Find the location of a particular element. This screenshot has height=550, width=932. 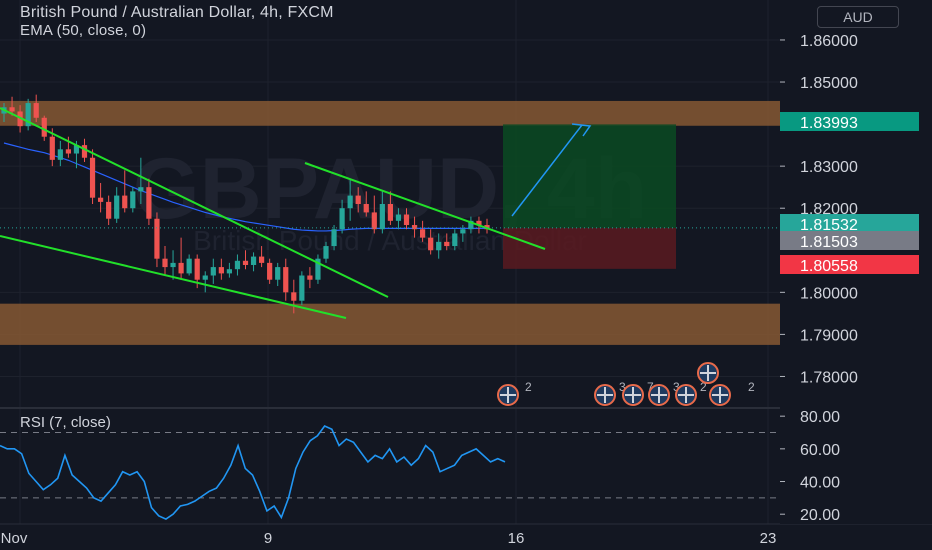

rsi-line is located at coordinates (253, 472).